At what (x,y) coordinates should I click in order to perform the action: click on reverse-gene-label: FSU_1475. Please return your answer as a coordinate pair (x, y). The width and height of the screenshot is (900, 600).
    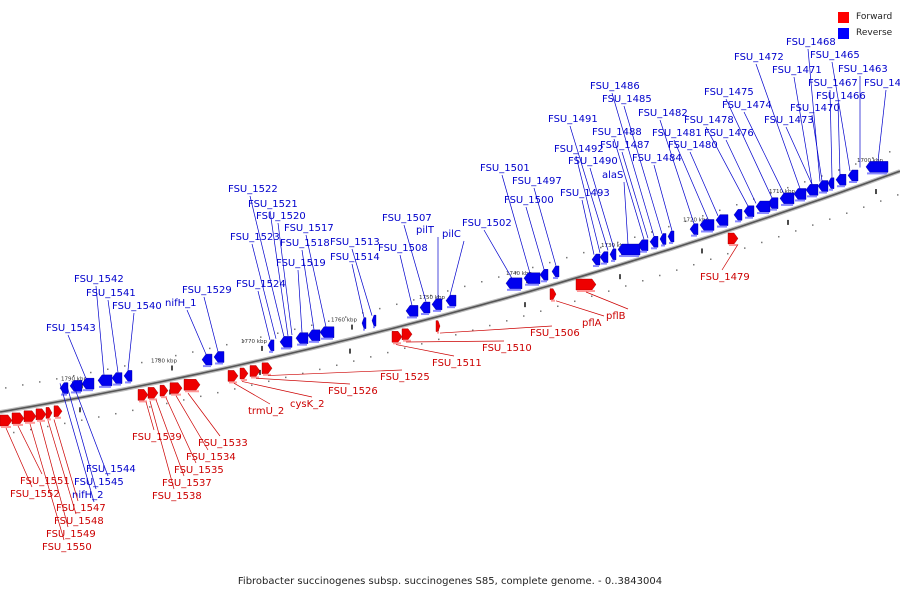
    Looking at the image, I should click on (729, 92).